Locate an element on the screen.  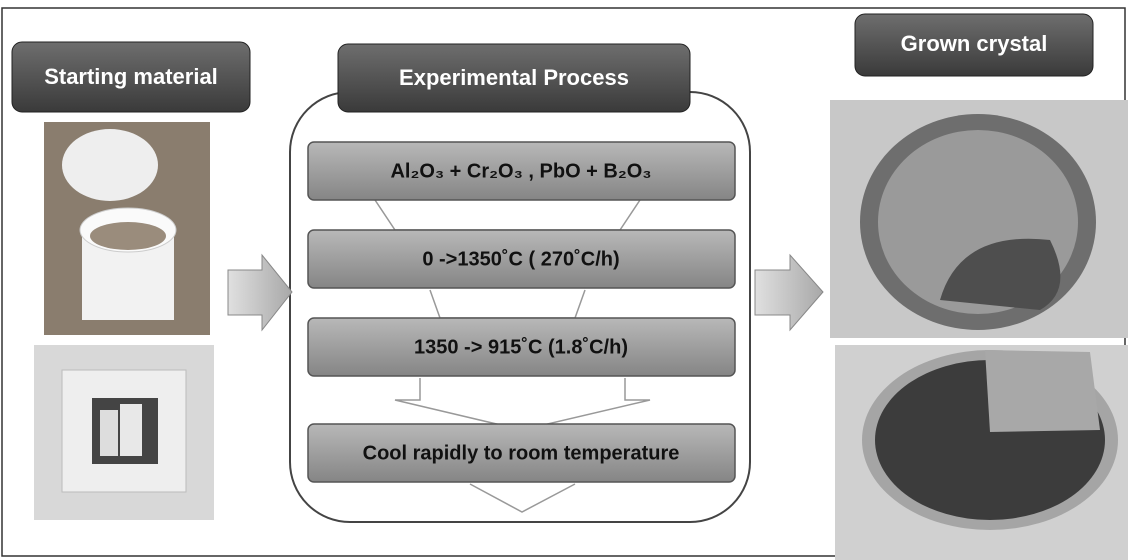
header-label: Starting material is located at coordinates (131, 76).